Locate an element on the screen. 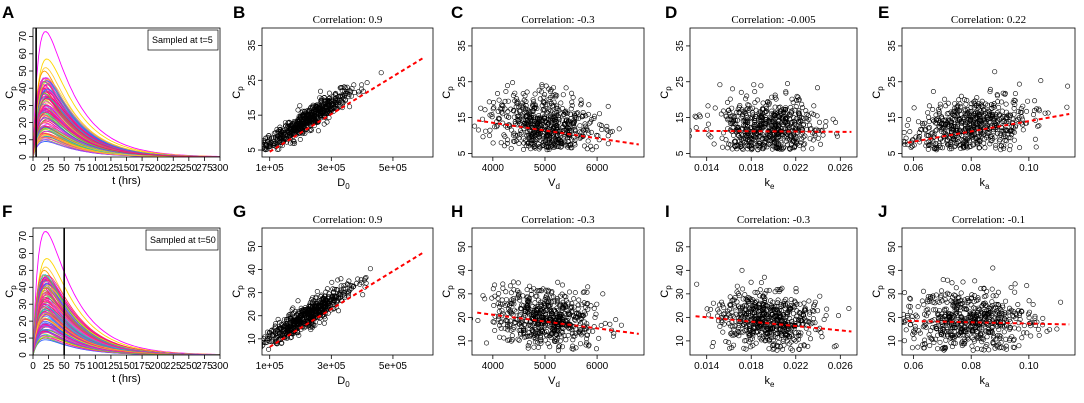  x-axis-label: ka is located at coordinates (985, 184).